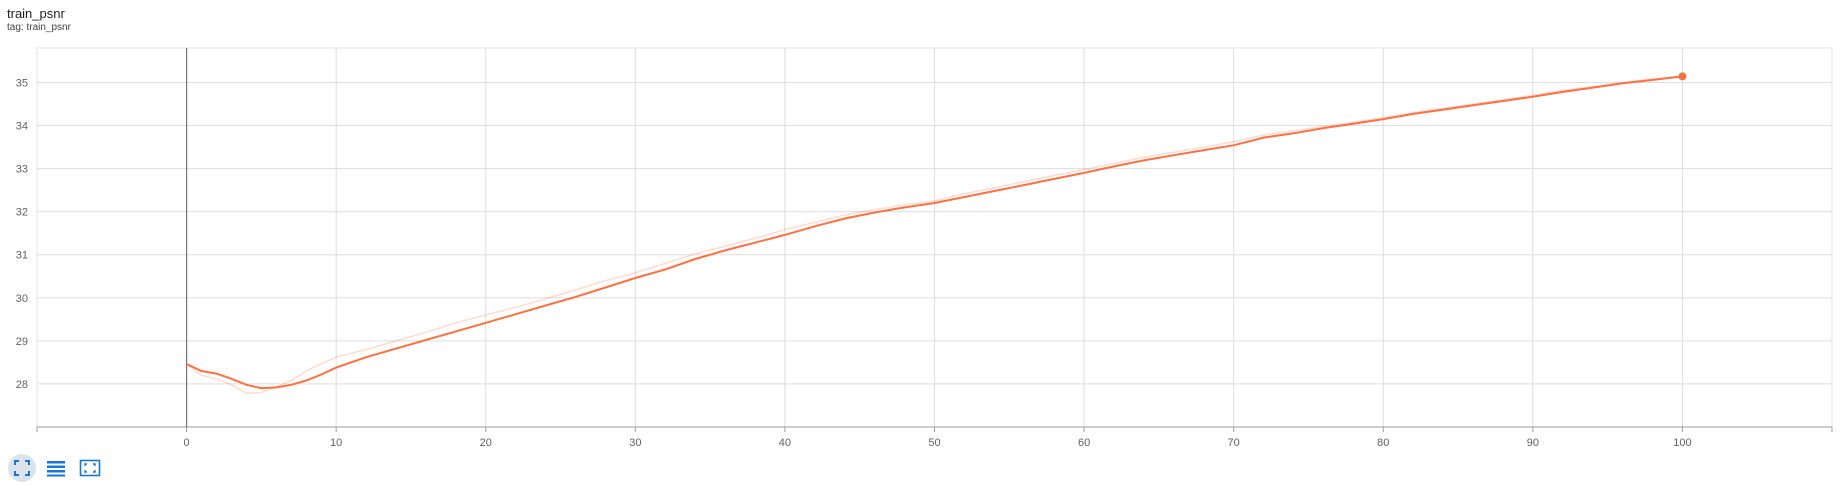 The width and height of the screenshot is (1842, 485). I want to click on x-tick-label: 100, so click(1682, 443).